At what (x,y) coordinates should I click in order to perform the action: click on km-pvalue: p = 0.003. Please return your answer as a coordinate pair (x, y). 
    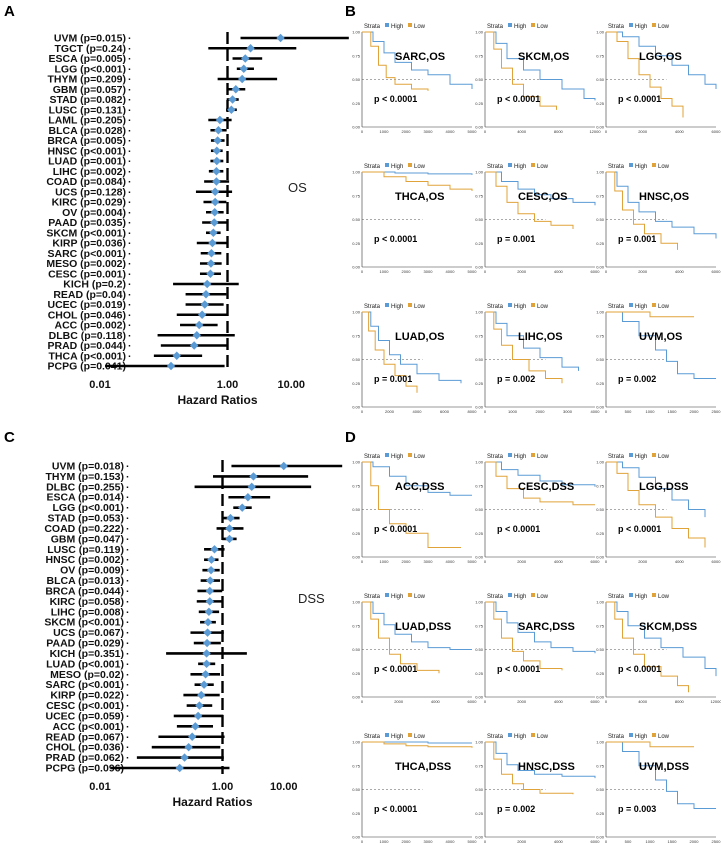
    Looking at the image, I should click on (637, 809).